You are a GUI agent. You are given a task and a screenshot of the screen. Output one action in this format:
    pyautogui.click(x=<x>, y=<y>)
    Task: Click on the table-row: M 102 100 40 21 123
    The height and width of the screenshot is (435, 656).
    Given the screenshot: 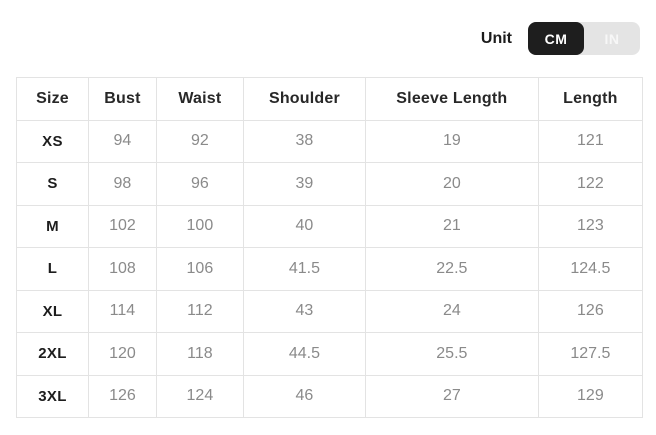 What is the action you would take?
    pyautogui.click(x=330, y=226)
    